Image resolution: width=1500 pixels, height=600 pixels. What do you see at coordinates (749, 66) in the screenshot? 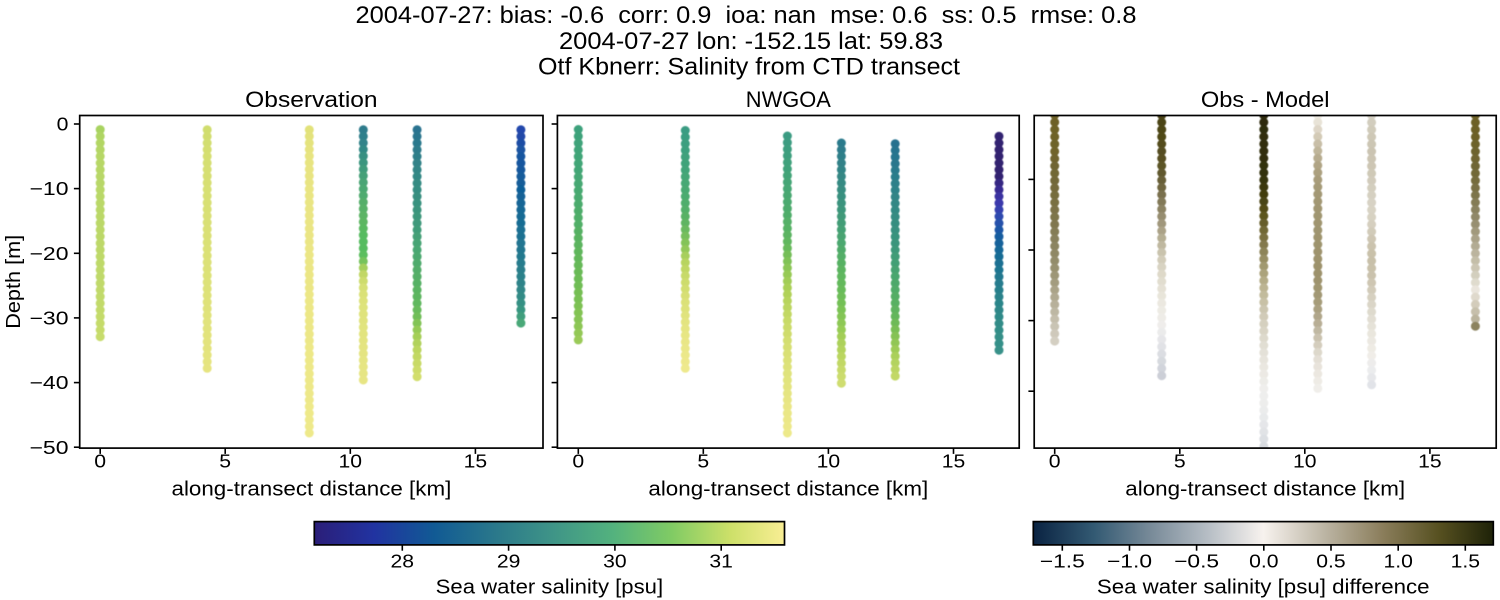
I see `svg-text:Otf Kbnerr: Salinity from CTD: Otf Kbnerr: Salinity from CTD transect` at bounding box center [749, 66].